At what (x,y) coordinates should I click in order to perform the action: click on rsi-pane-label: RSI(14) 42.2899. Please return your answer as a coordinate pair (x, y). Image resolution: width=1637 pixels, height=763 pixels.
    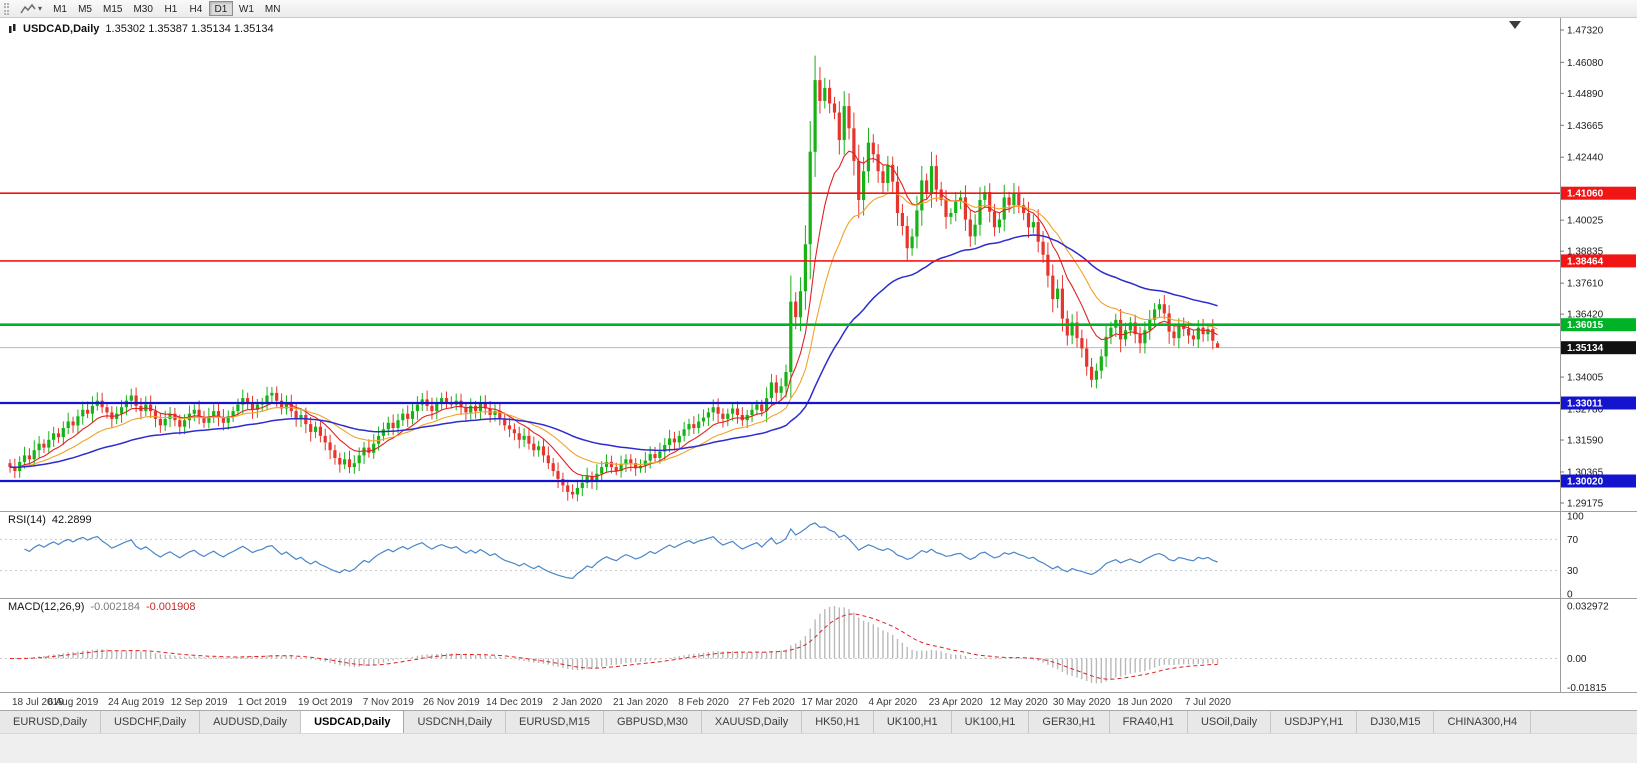
    Looking at the image, I should click on (50, 520).